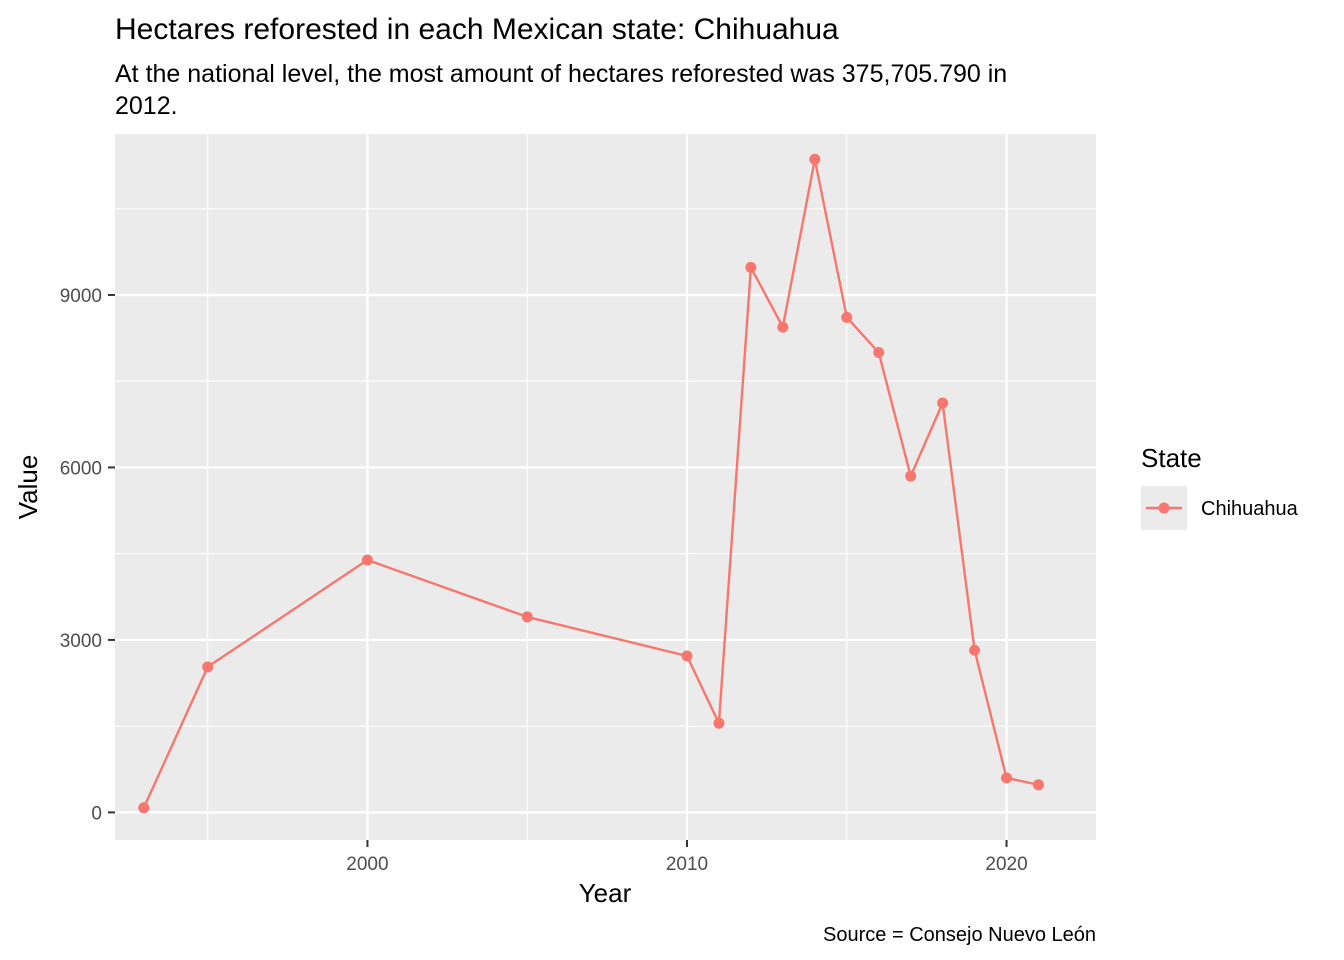 The width and height of the screenshot is (1344, 960). I want to click on data-point-1995, so click(208, 667).